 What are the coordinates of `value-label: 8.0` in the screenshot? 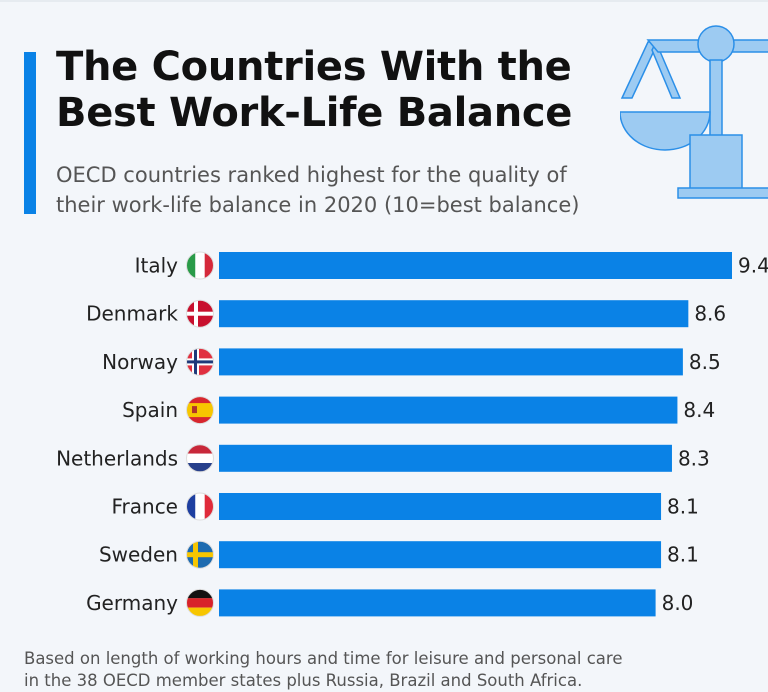 It's located at (678, 603).